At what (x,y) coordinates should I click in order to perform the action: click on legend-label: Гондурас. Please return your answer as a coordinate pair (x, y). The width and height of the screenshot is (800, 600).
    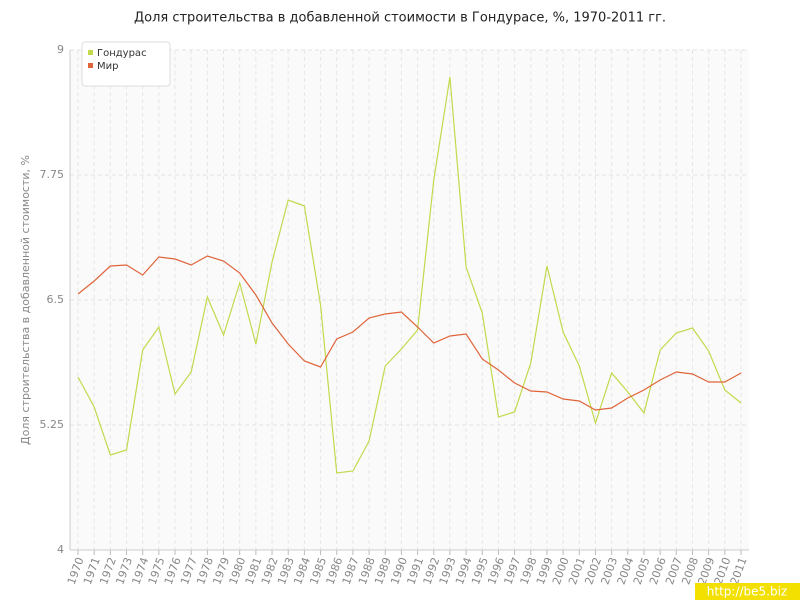
    Looking at the image, I should click on (122, 53).